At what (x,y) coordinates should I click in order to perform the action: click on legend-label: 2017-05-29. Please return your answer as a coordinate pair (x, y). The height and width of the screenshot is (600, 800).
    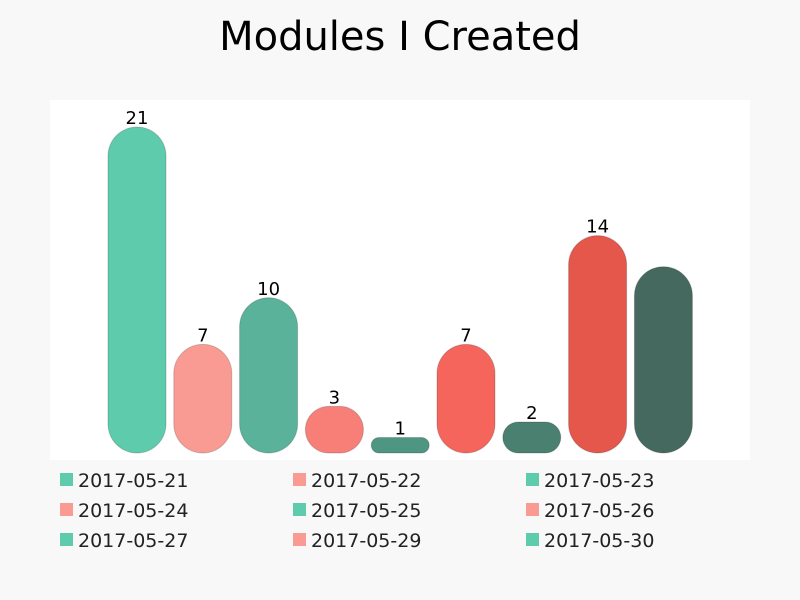
    Looking at the image, I should click on (366, 541).